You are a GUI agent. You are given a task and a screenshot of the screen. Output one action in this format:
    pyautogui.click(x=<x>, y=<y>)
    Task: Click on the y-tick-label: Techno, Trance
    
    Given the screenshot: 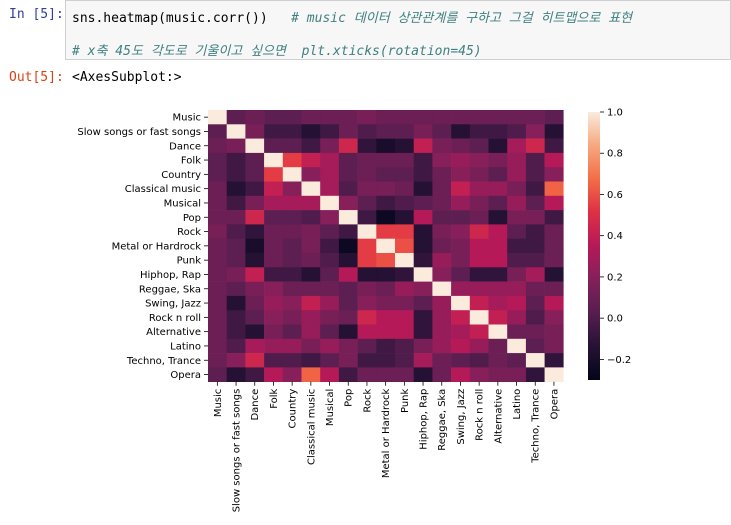 What is the action you would take?
    pyautogui.click(x=163, y=361)
    